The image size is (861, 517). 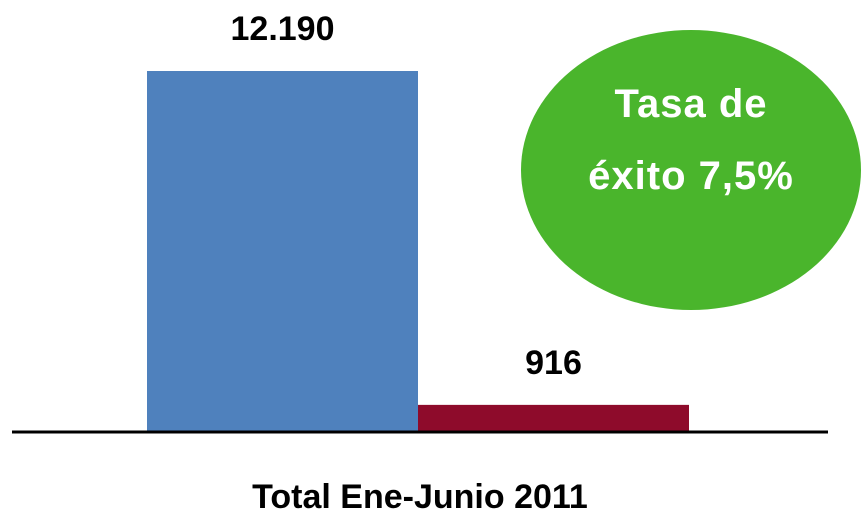 What do you see at coordinates (691, 104) in the screenshot?
I see `success-rate-label: Tasa de` at bounding box center [691, 104].